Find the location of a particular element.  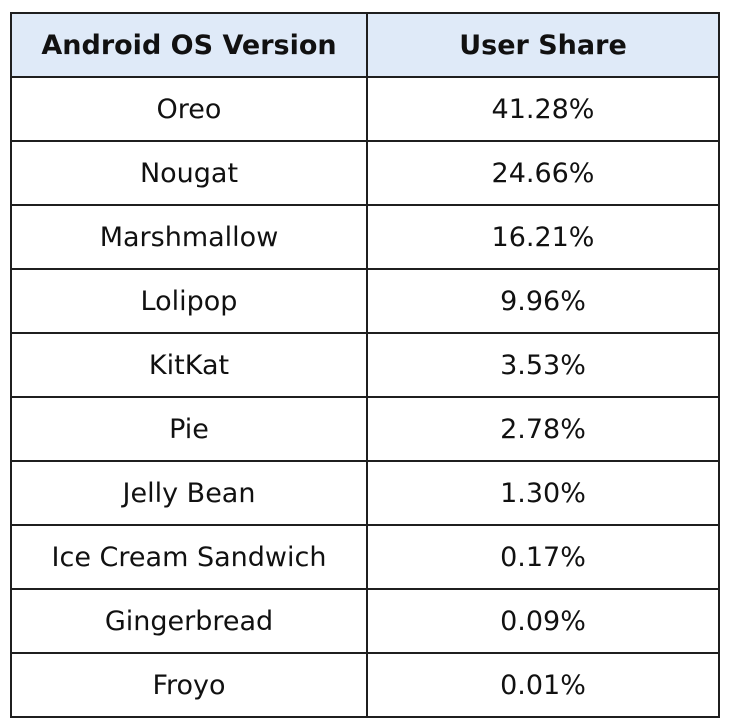

table-row: Oreo 41.28% is located at coordinates (365, 109).